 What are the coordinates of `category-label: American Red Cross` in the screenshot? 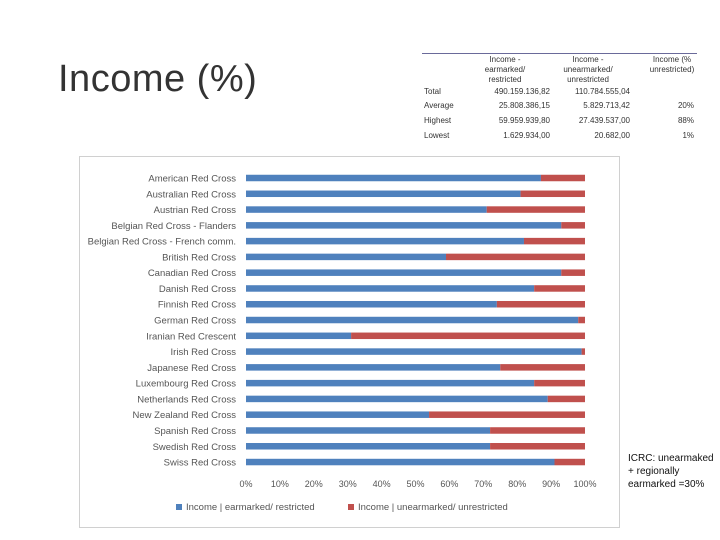 It's located at (192, 179).